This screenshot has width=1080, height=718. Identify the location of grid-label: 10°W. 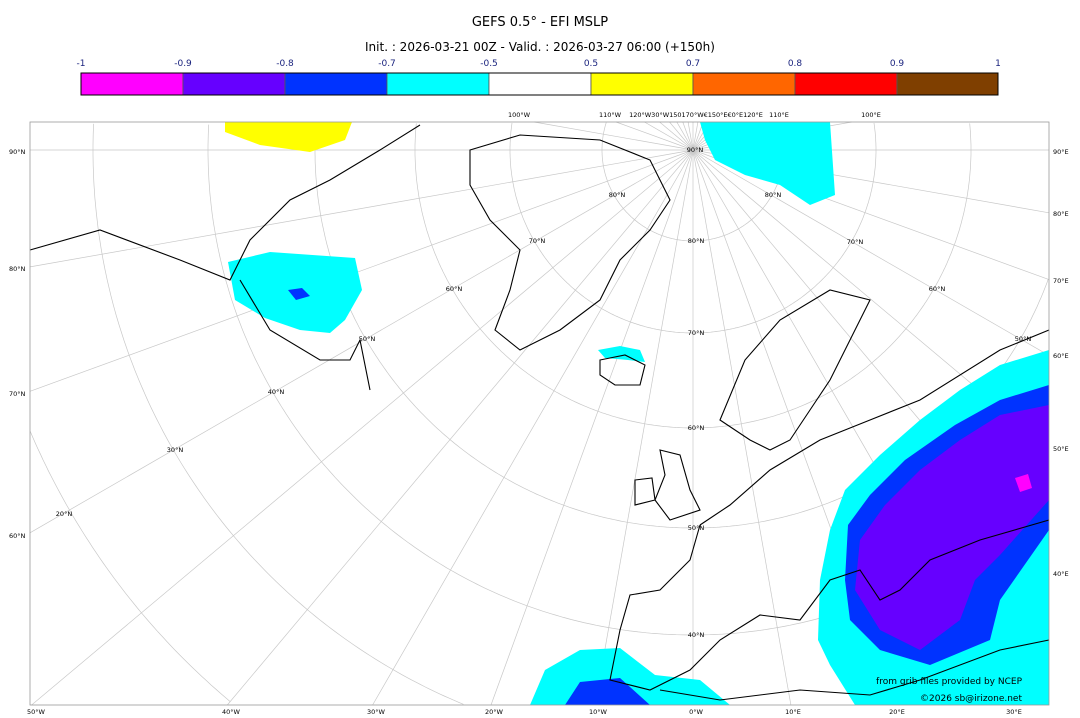
(598, 712).